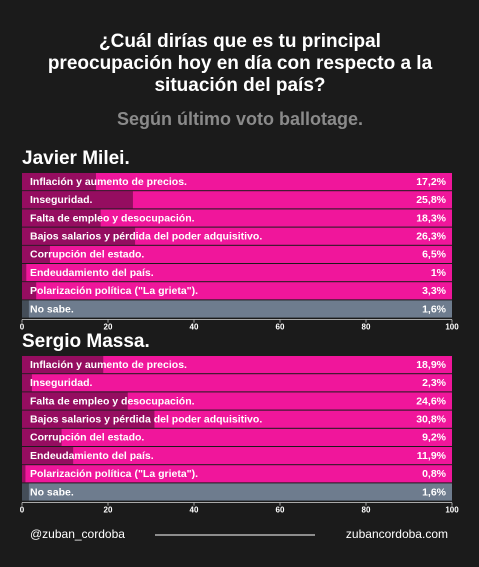 The height and width of the screenshot is (567, 479). Describe the element at coordinates (434, 255) in the screenshot. I see `value-label: 6,5%` at that location.